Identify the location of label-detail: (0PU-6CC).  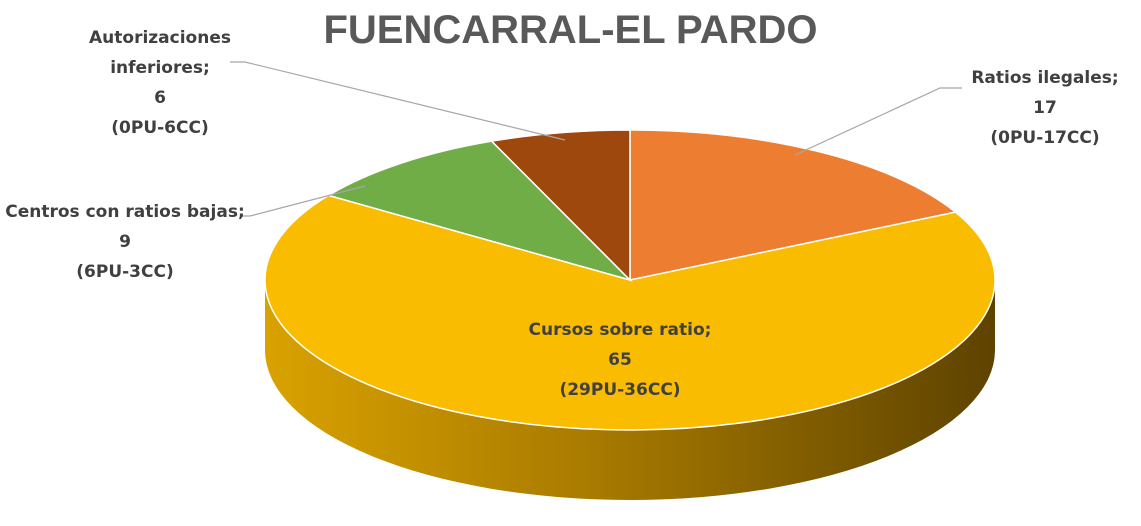
(160, 128).